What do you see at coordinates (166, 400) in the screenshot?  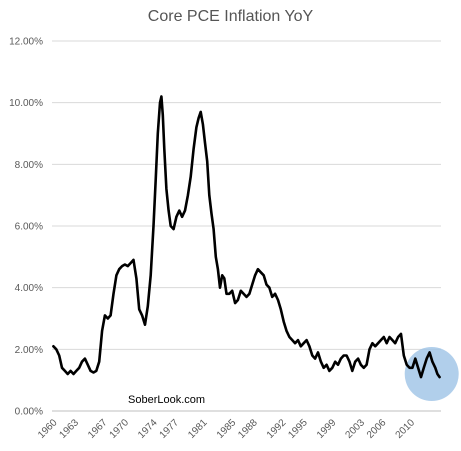 I see `watermark: SoberLook.com` at bounding box center [166, 400].